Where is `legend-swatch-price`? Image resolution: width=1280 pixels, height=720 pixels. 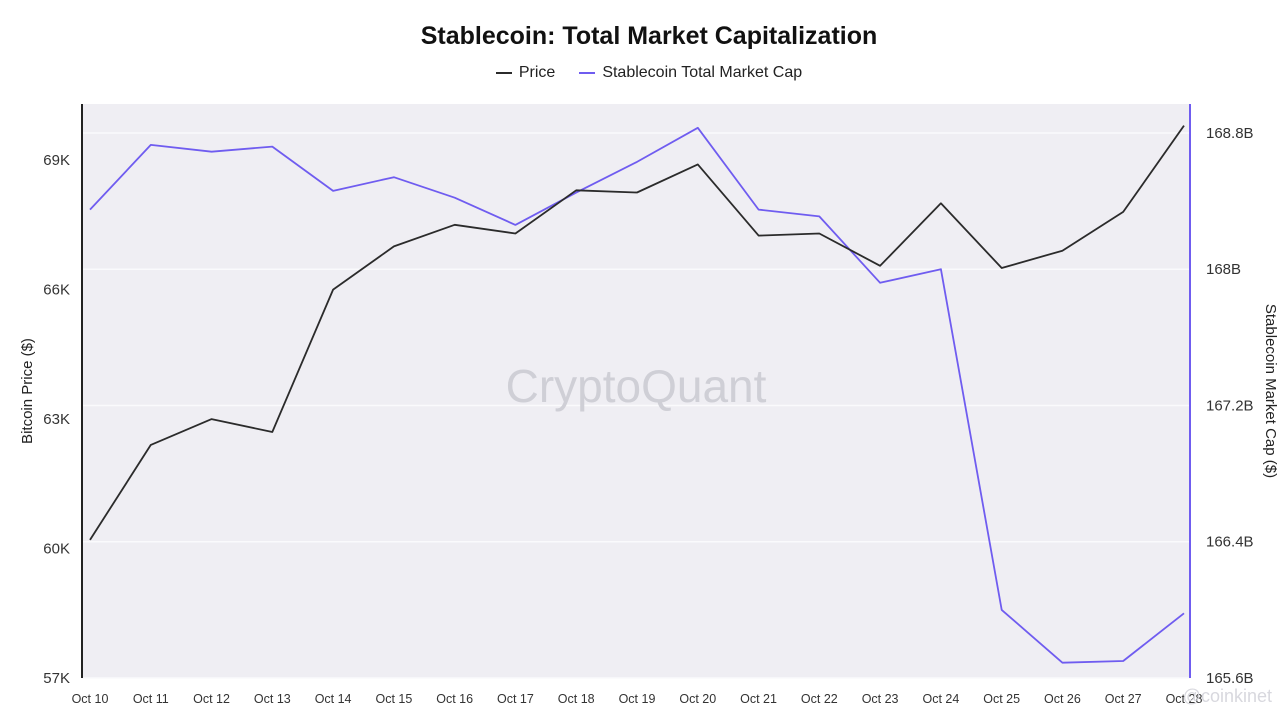 legend-swatch-price is located at coordinates (503, 73).